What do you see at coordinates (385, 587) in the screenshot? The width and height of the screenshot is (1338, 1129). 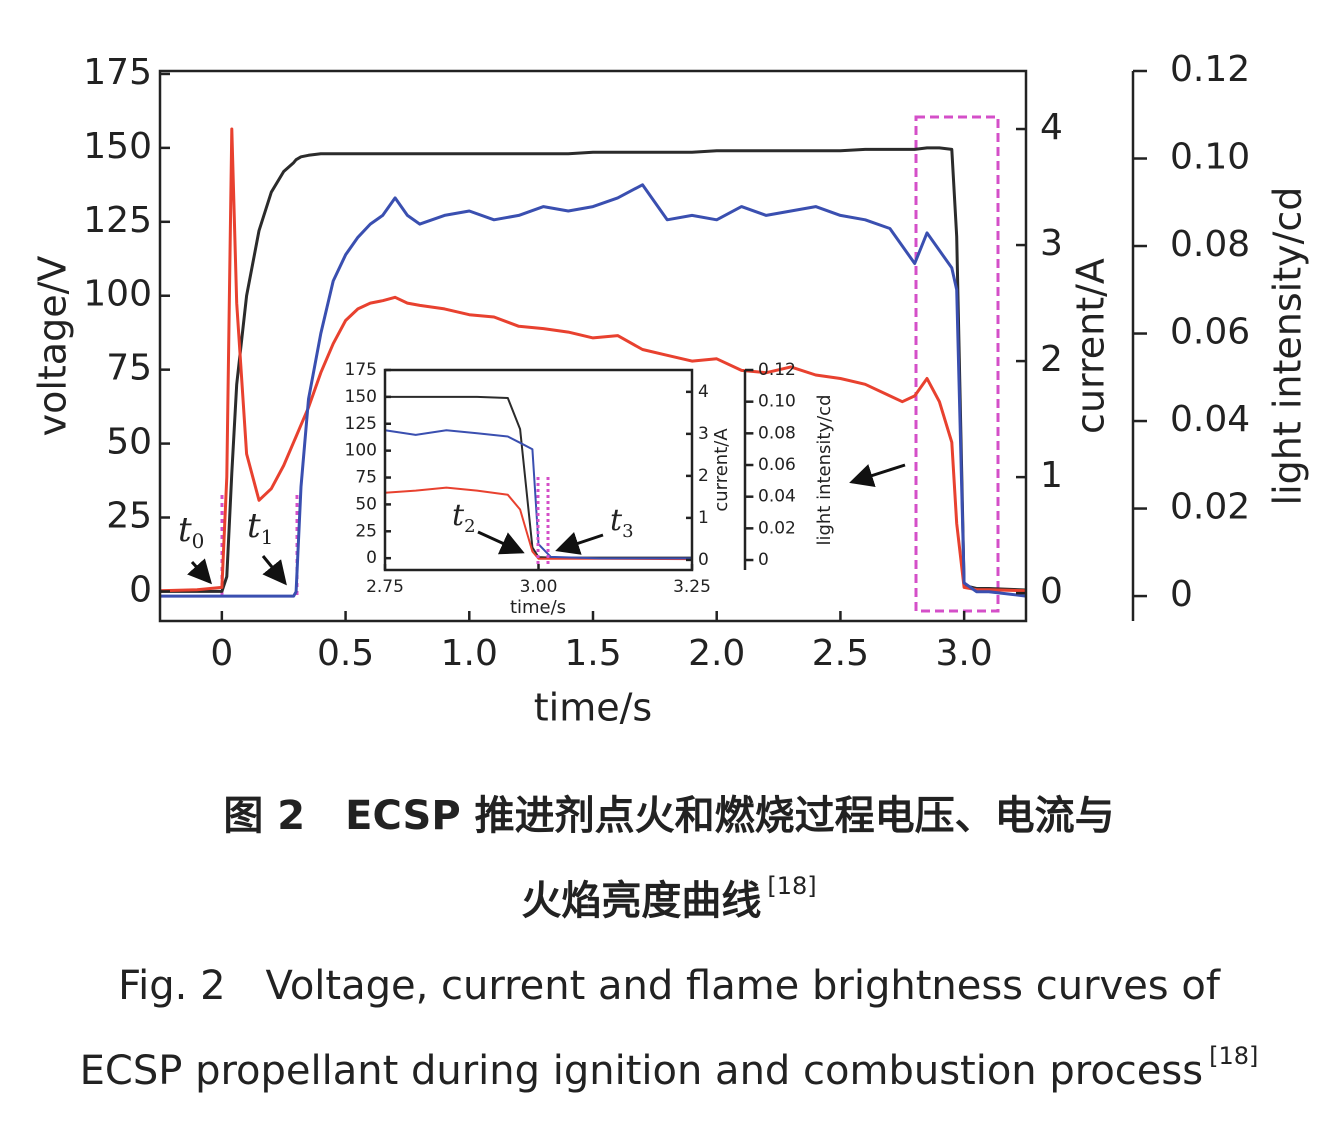 I see `x-tick-label: 2.75` at bounding box center [385, 587].